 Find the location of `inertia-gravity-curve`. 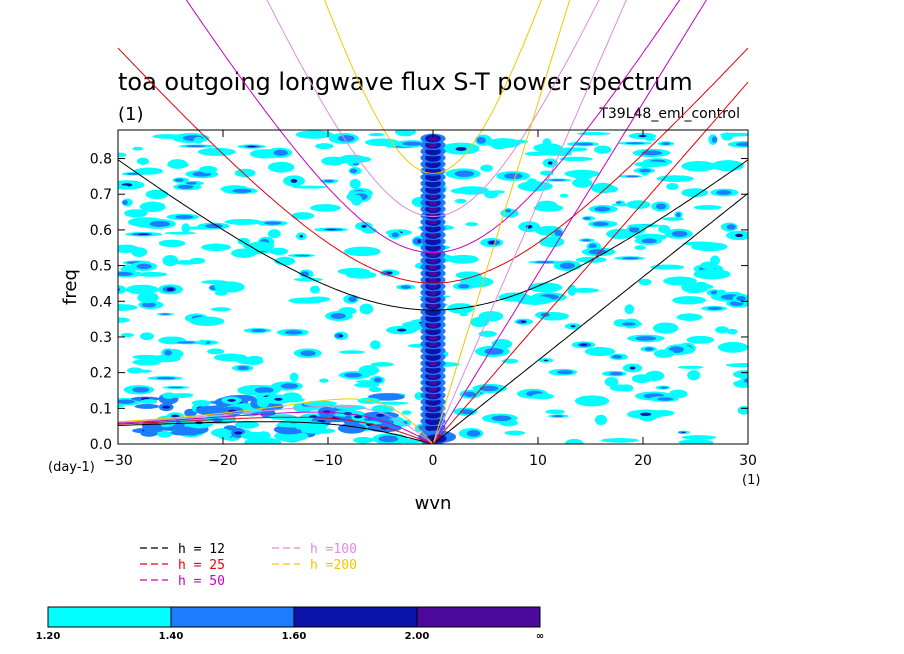

inertia-gravity-curve is located at coordinates (433, 87).